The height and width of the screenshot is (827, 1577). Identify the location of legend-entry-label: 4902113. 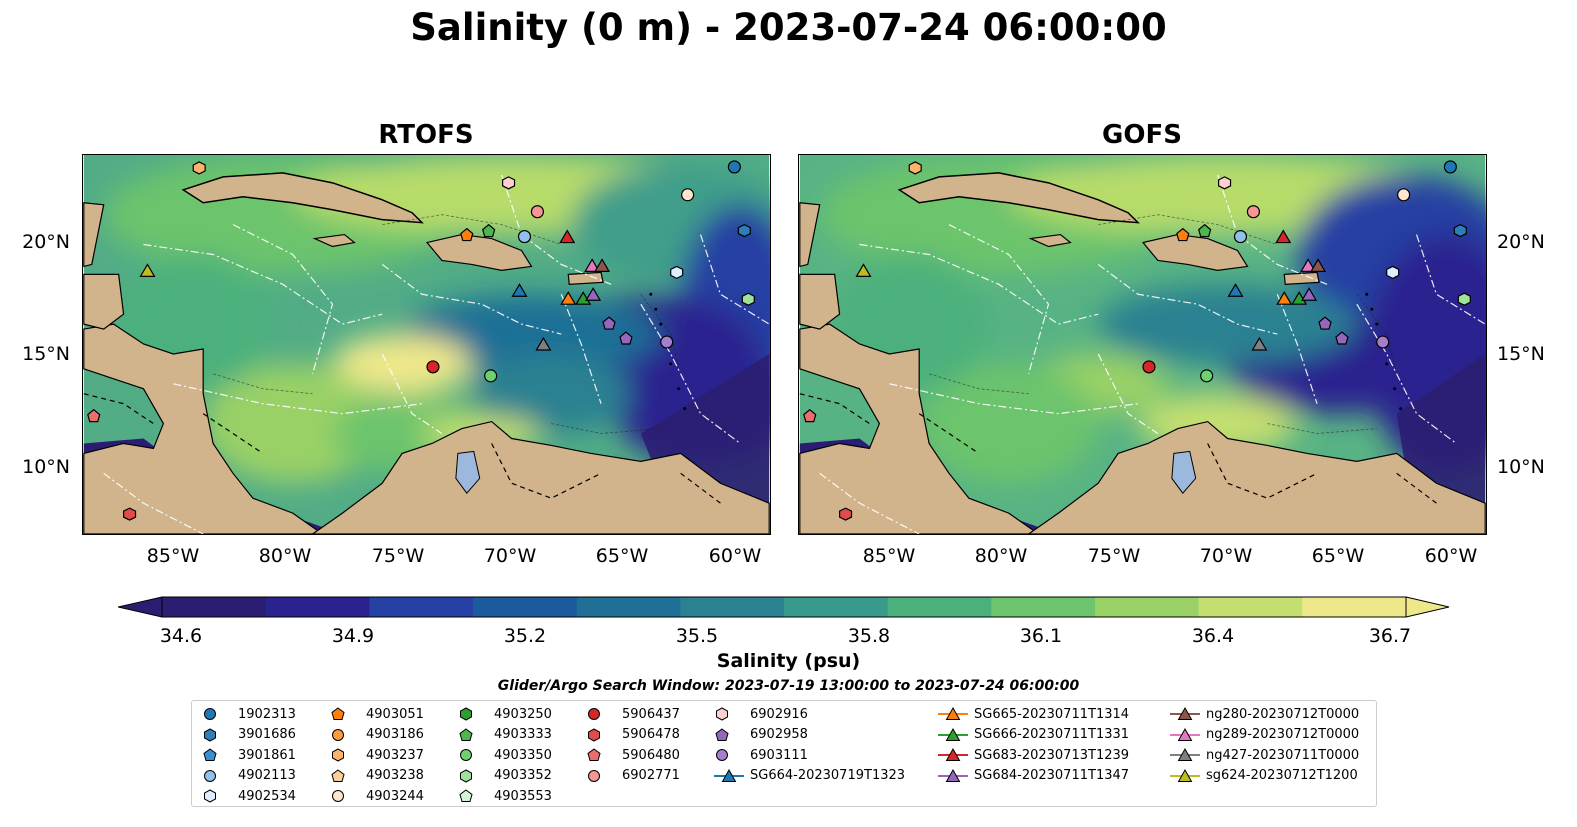
(267, 775).